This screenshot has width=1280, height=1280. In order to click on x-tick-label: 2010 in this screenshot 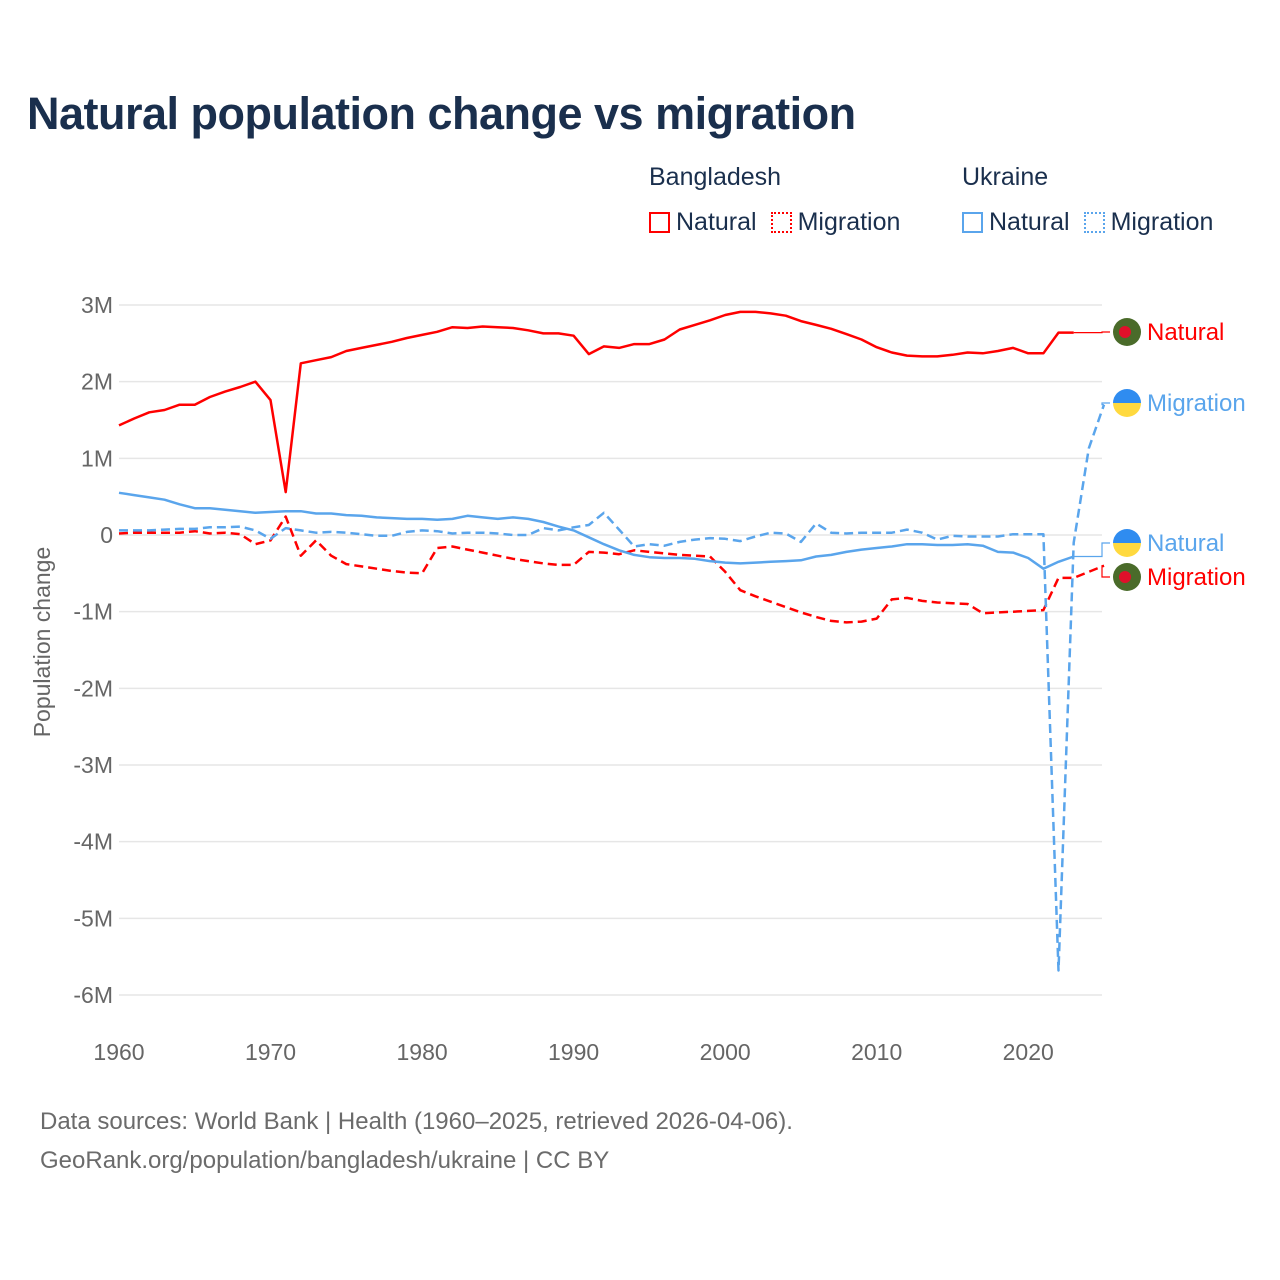, I will do `click(876, 1052)`.